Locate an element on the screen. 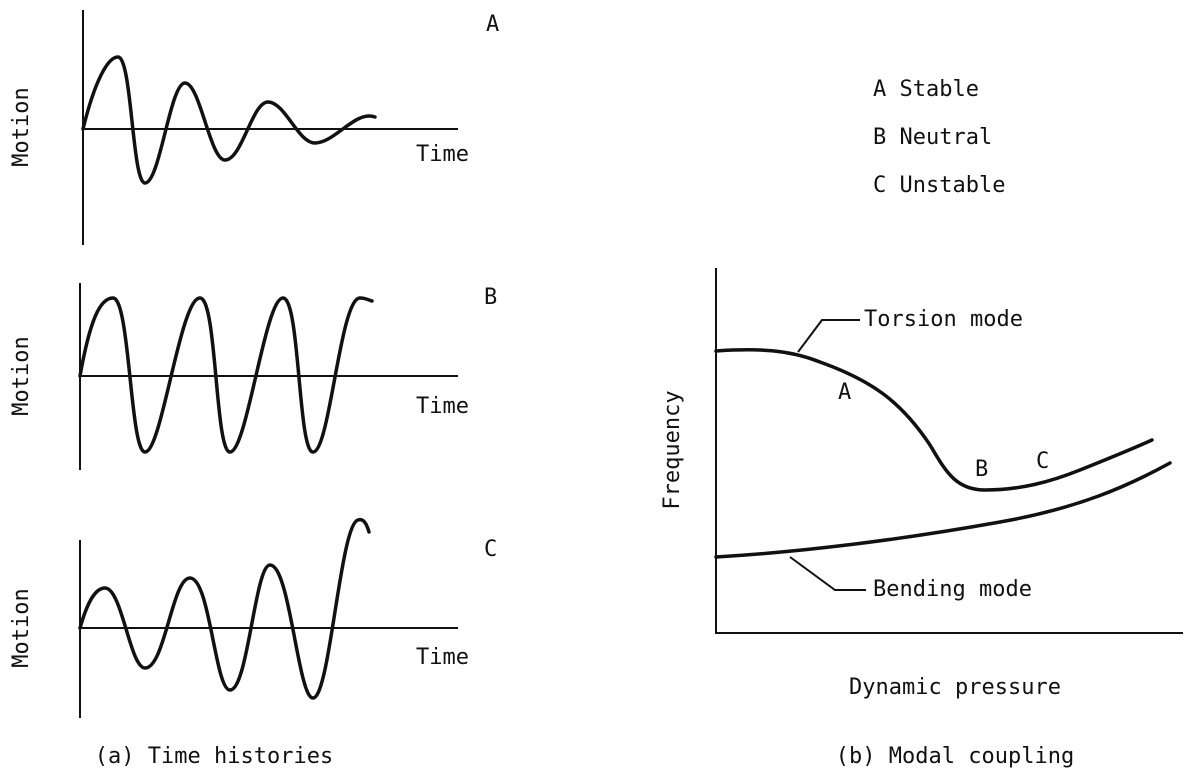  plot-c: C Time Motion is located at coordinates (253, 617).